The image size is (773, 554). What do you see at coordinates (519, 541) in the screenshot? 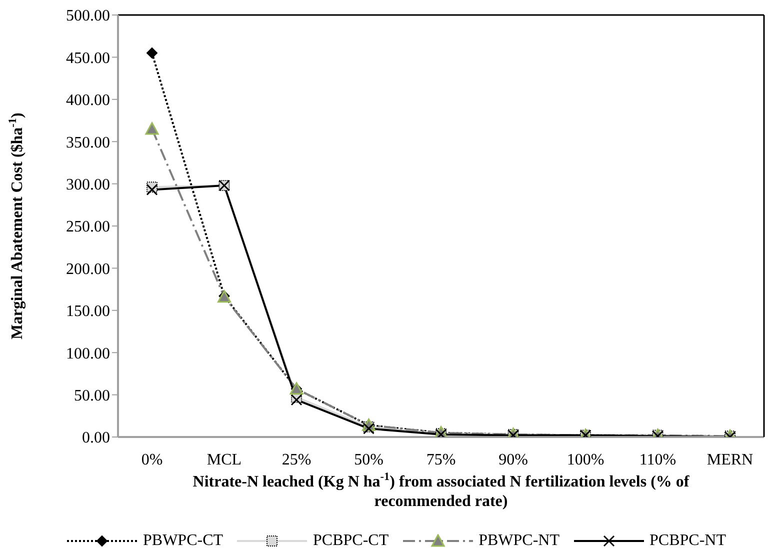
I see `legend-label: PBWPC-NT` at bounding box center [519, 541].